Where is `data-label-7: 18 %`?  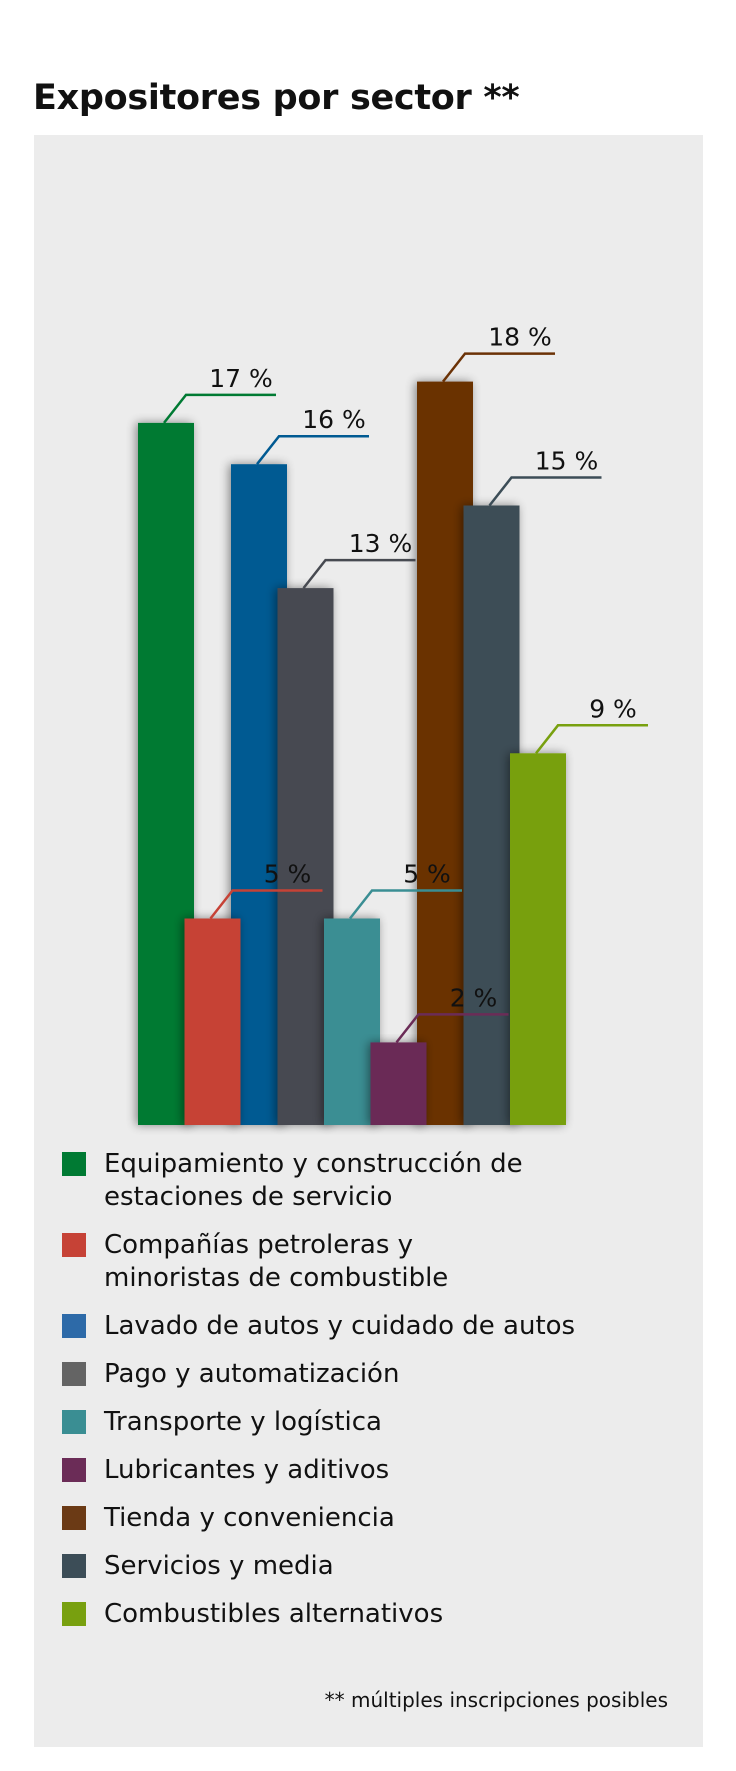 data-label-7: 18 % is located at coordinates (520, 337).